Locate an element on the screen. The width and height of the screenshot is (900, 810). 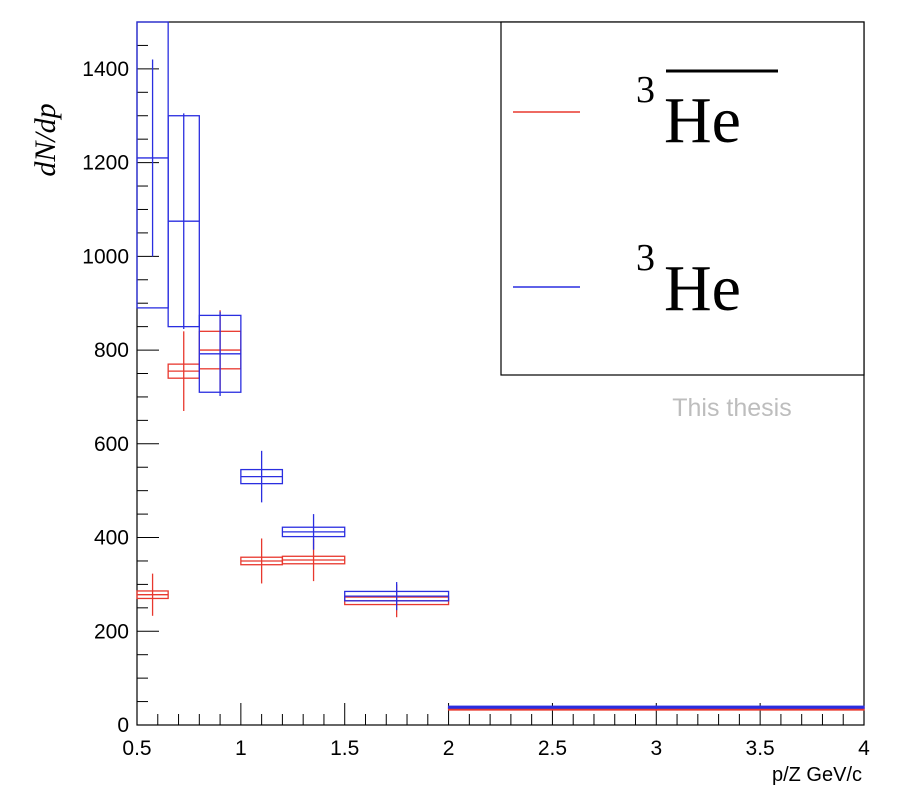
y-tick-label: 1200 is located at coordinates (105, 163).